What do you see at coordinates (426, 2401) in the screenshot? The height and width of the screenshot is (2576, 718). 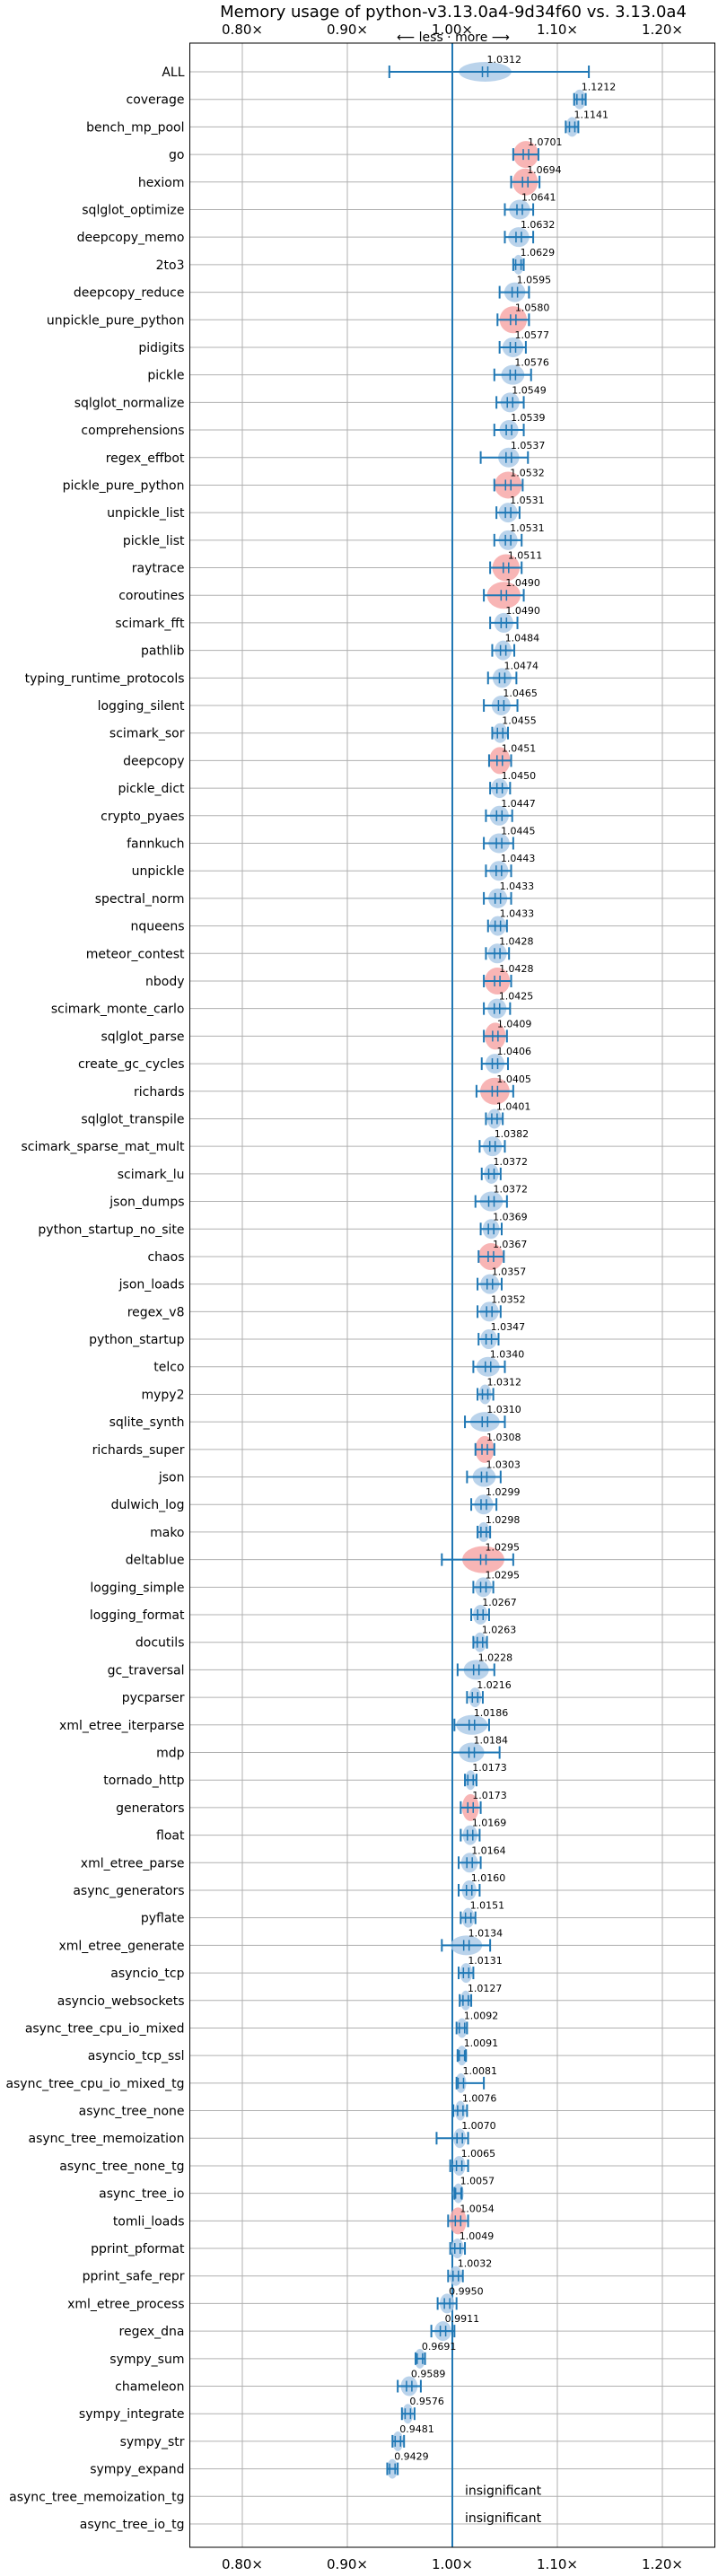 I see `data-label: 0.9576` at bounding box center [426, 2401].